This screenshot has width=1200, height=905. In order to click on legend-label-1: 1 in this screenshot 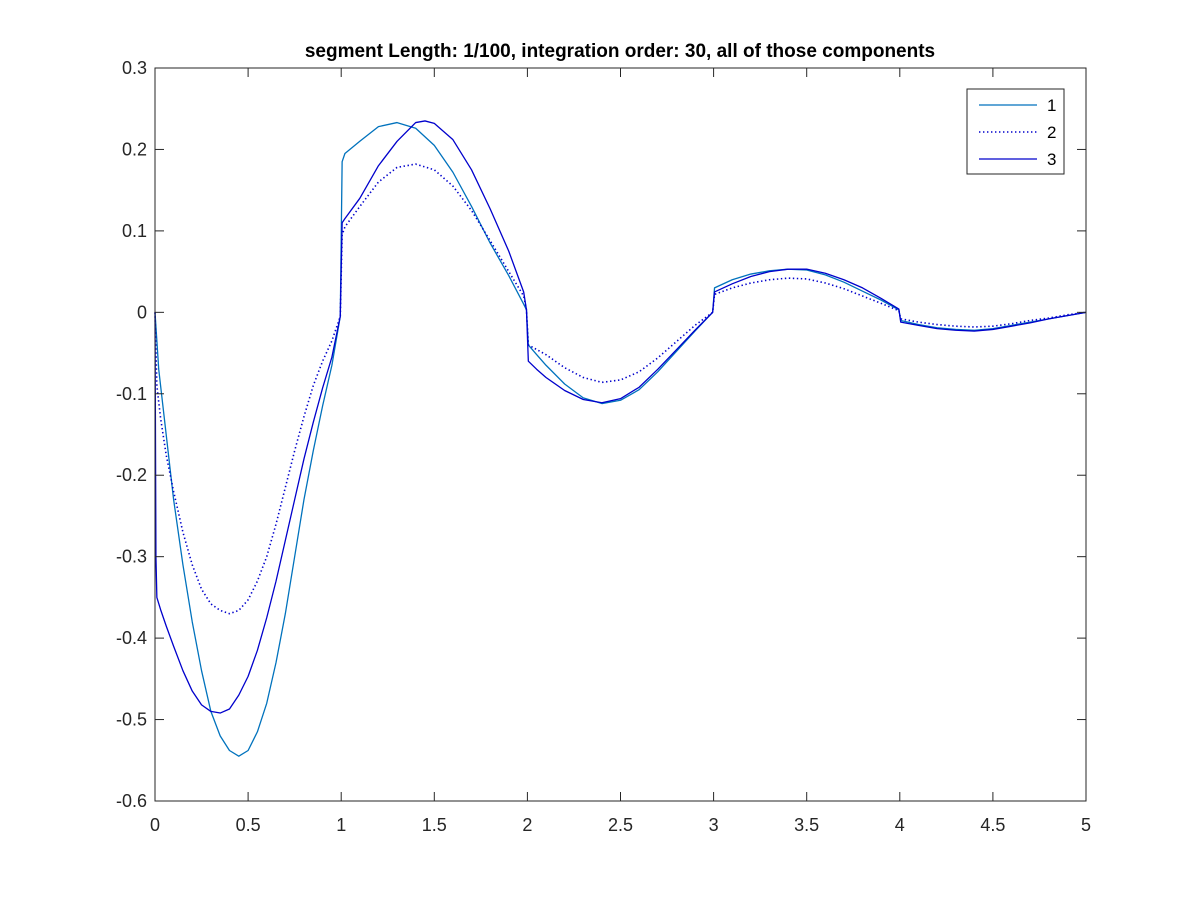, I will do `click(1051, 105)`.